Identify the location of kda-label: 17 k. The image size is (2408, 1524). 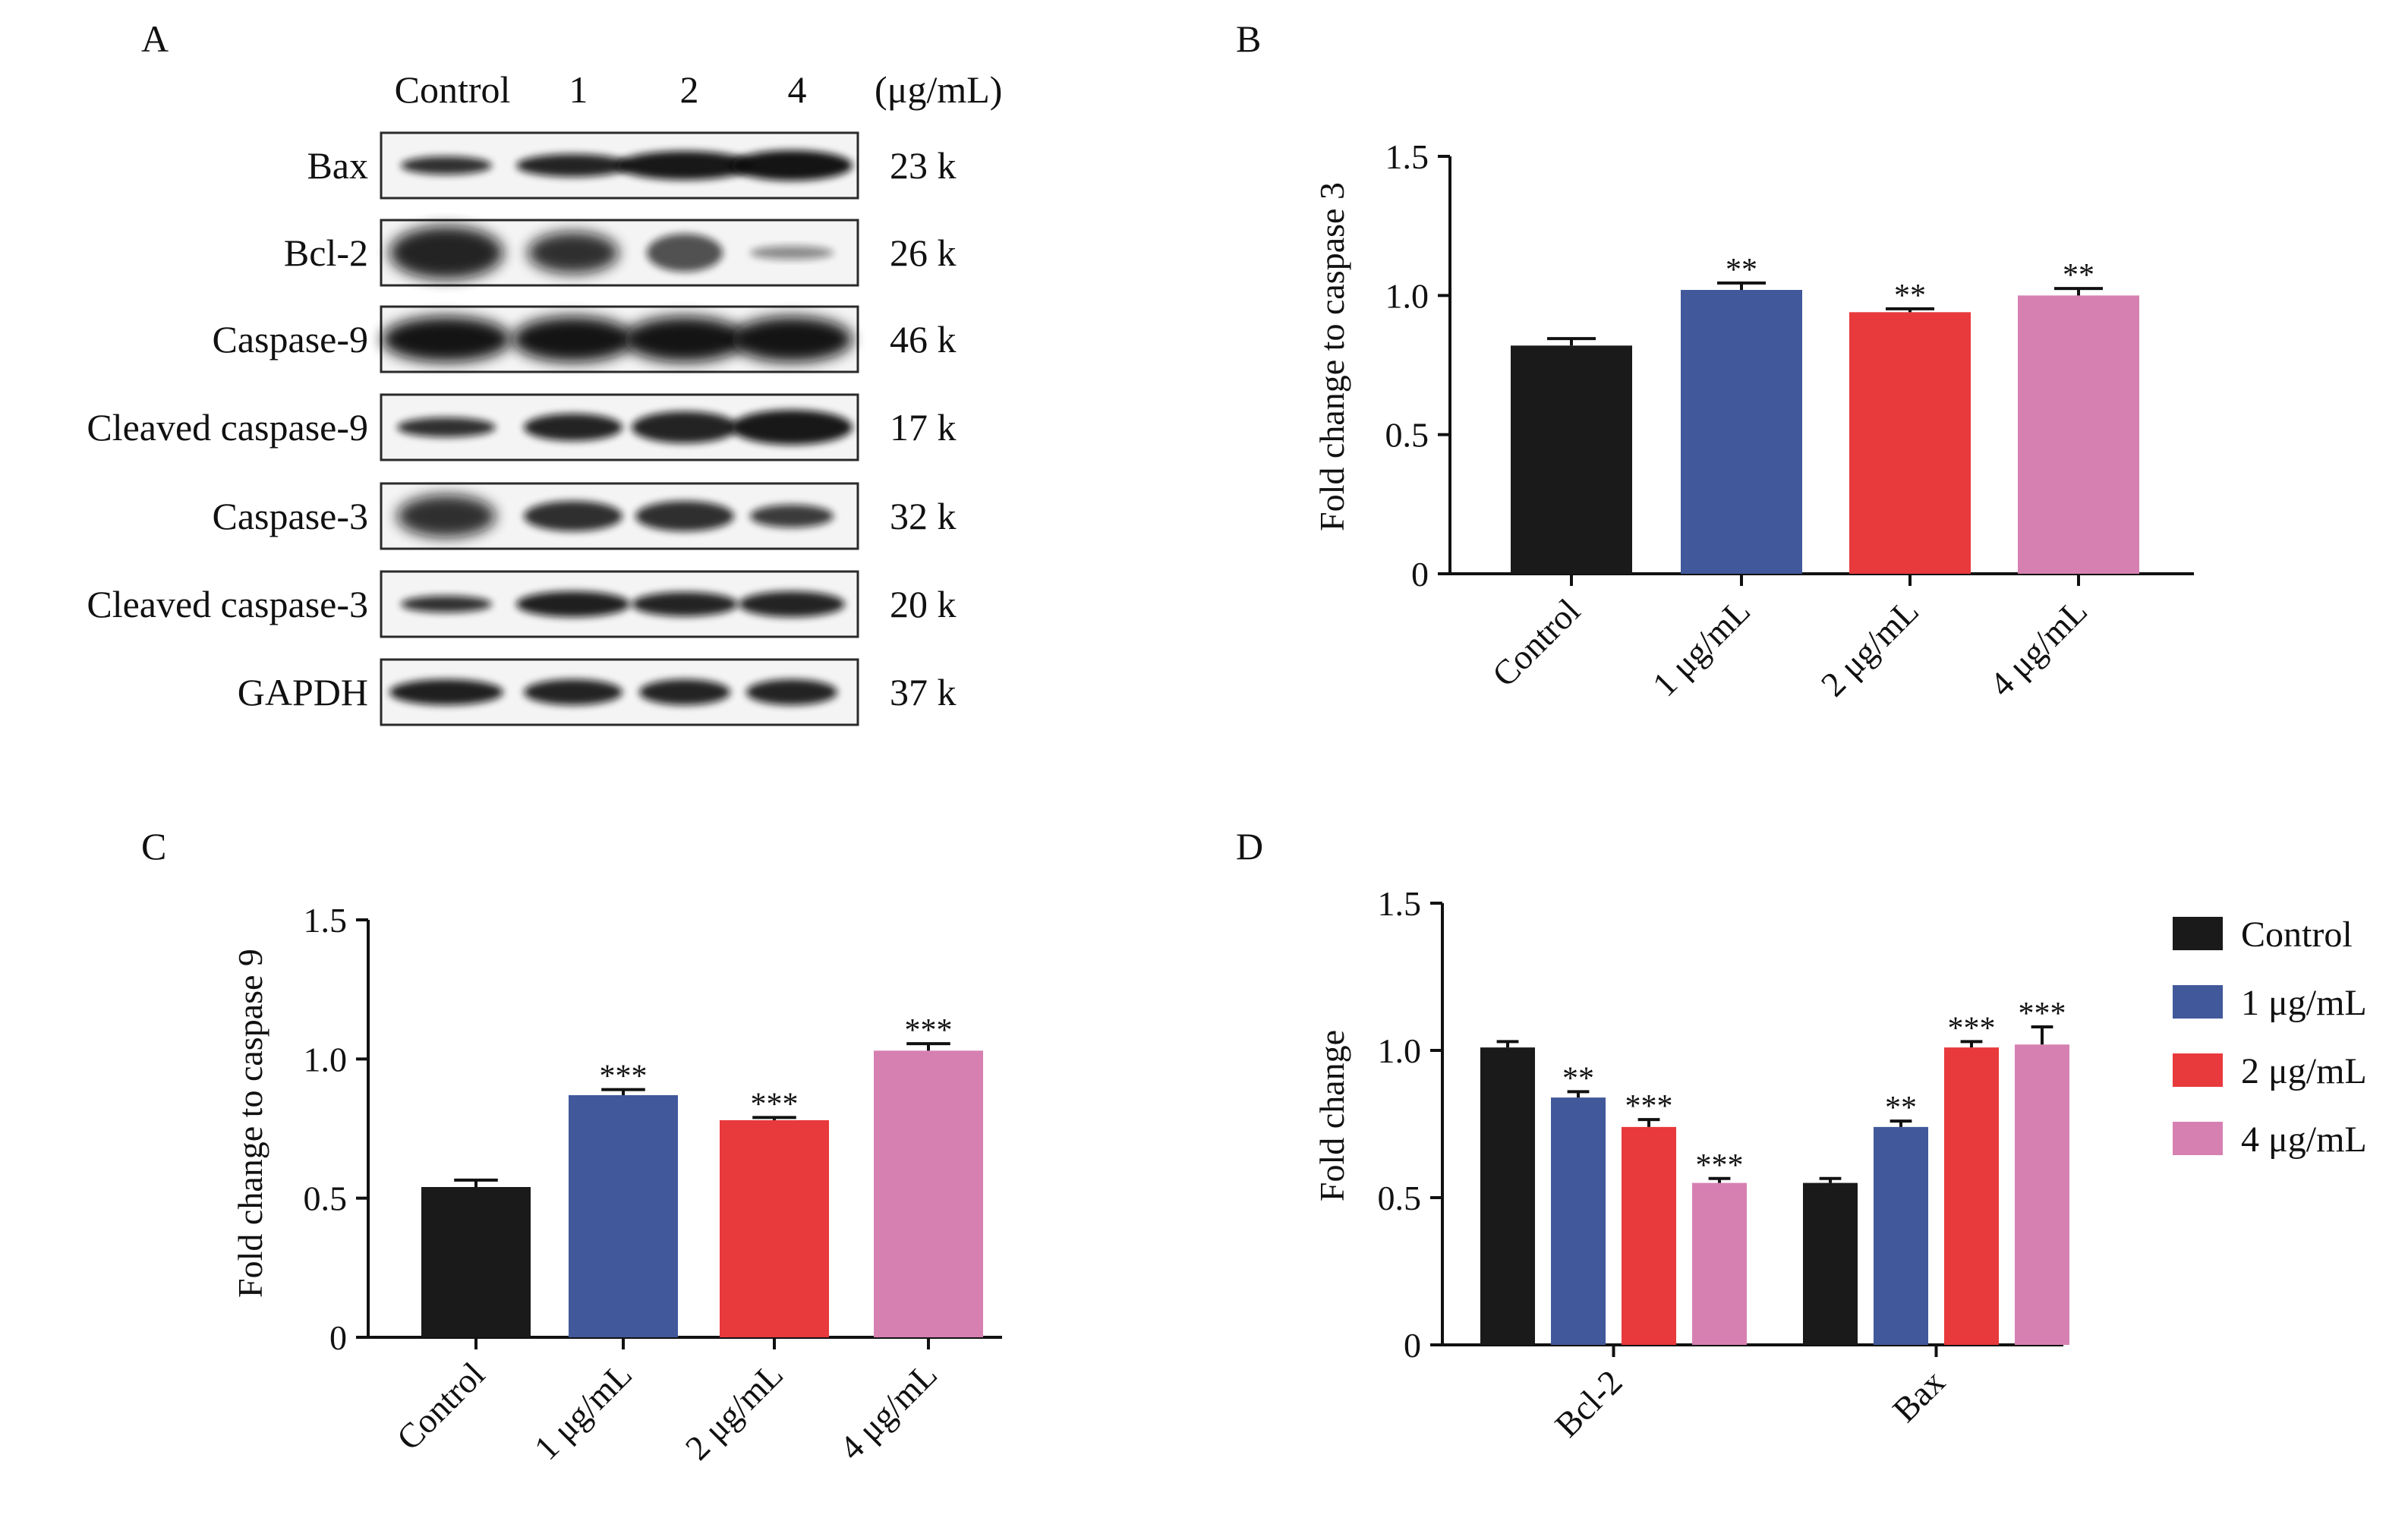
(923, 427).